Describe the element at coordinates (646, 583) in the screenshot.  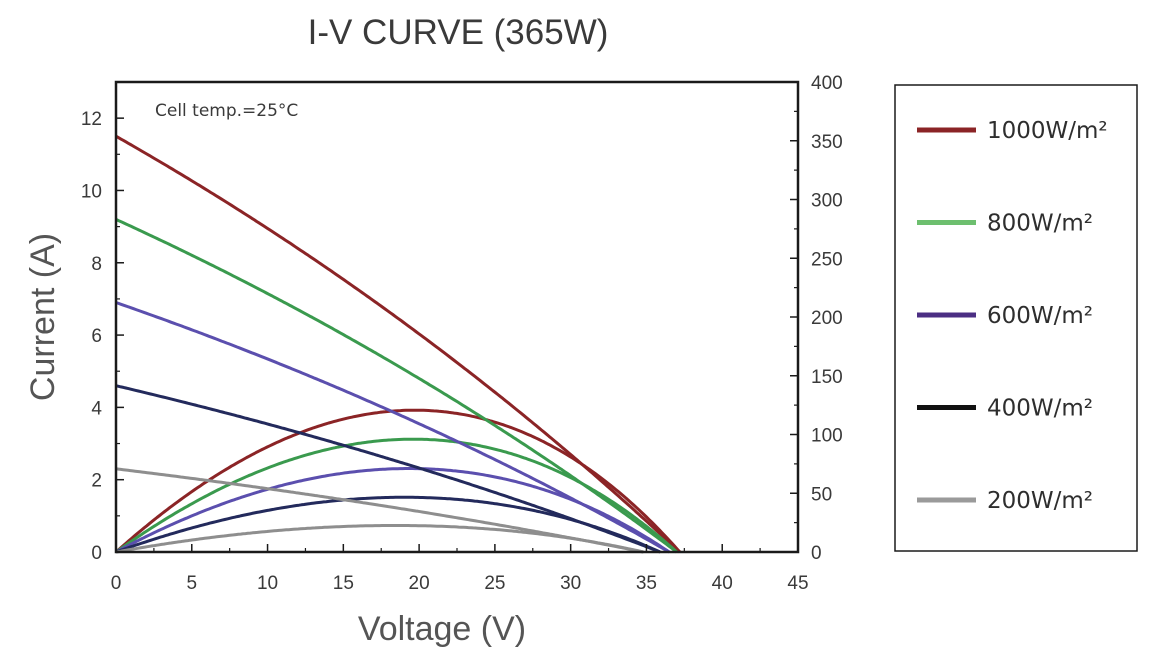
I see `x-tick-label: 35` at that location.